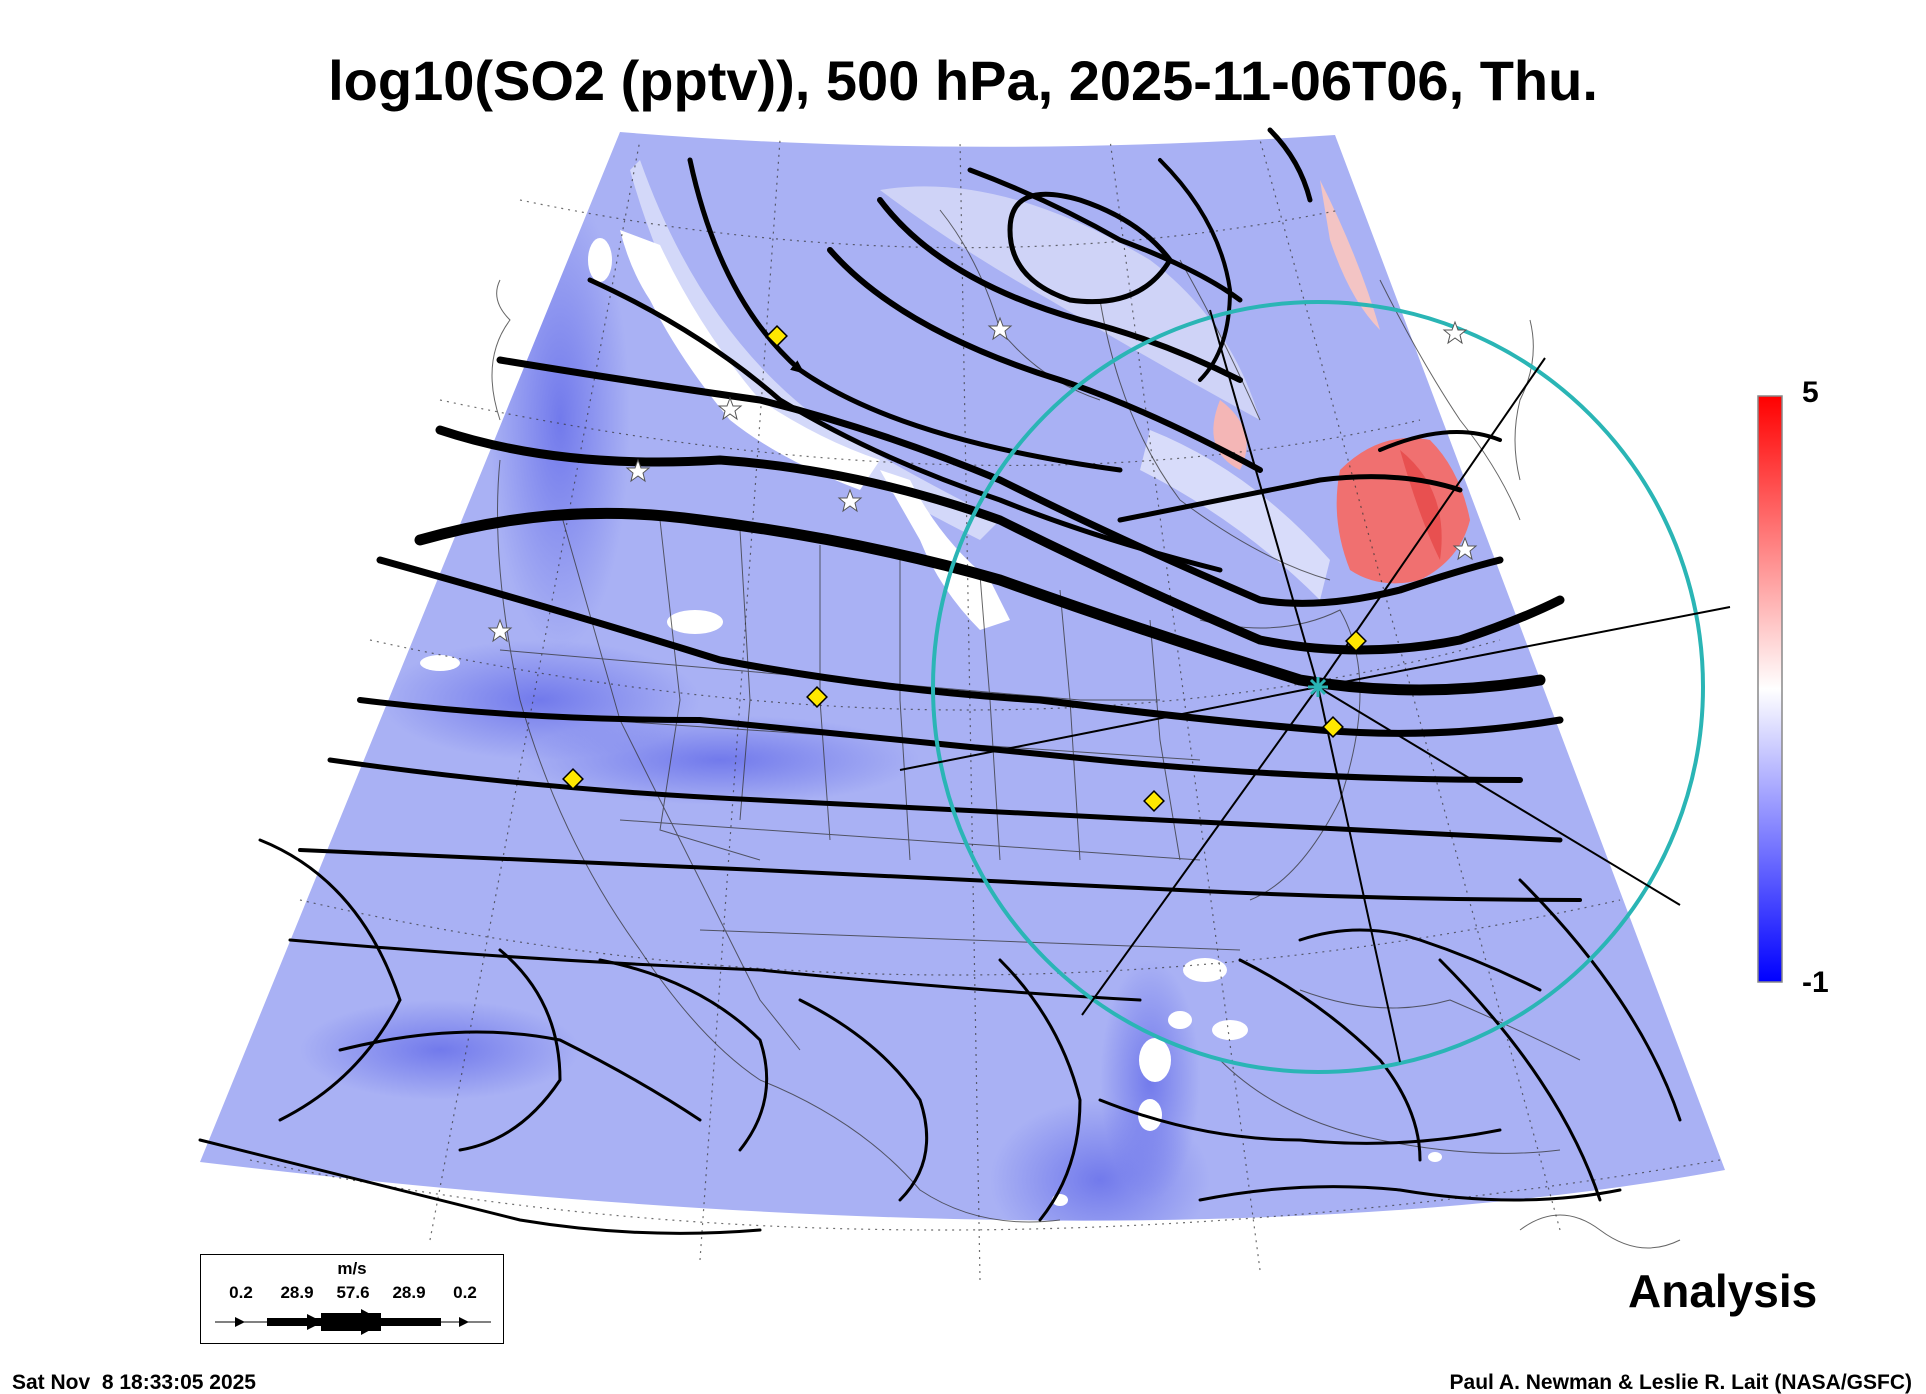  I want to click on ring-center-star, so click(1318, 687).